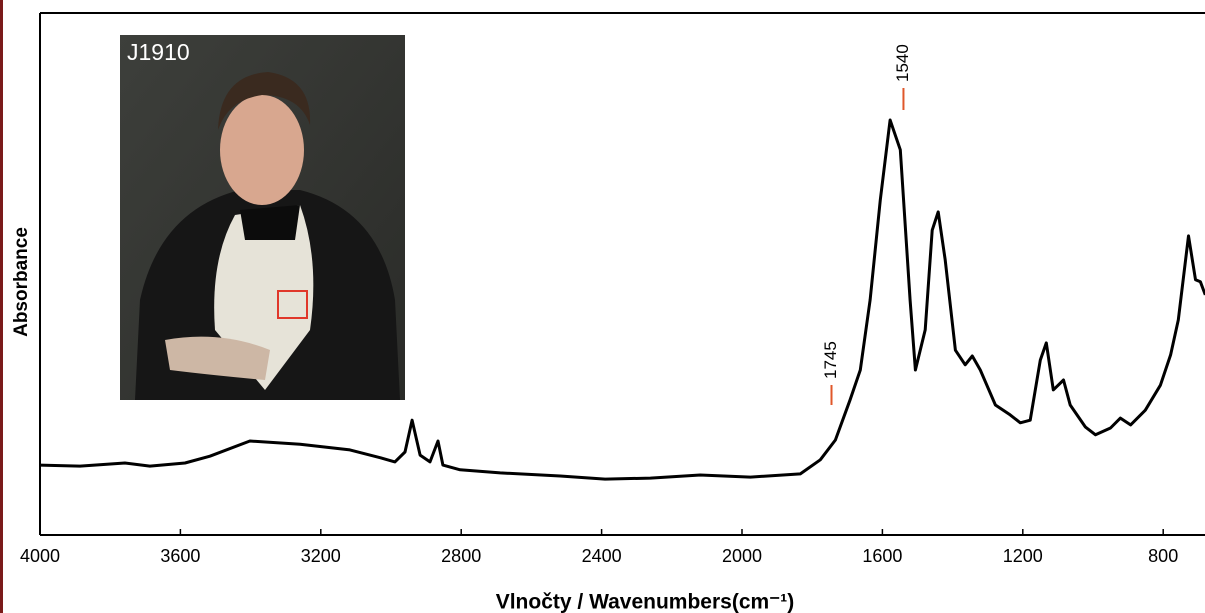 This screenshot has width=1205, height=613. What do you see at coordinates (264, 101) in the screenshot?
I see `hair` at bounding box center [264, 101].